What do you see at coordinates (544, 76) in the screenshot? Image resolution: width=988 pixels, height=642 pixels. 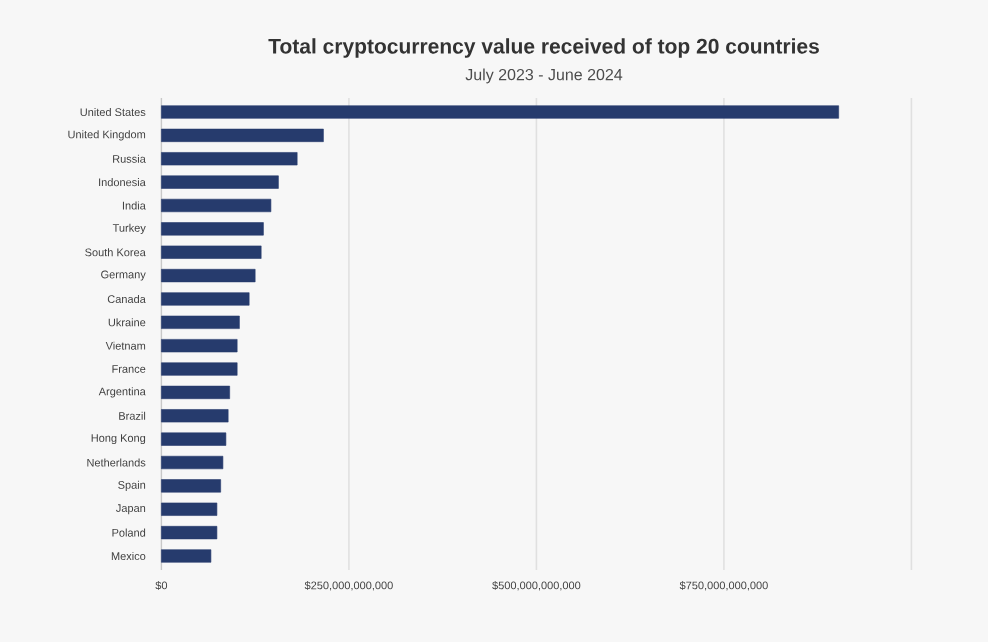 I see `chart-subtitle: July 2023 - June 2024` at bounding box center [544, 76].